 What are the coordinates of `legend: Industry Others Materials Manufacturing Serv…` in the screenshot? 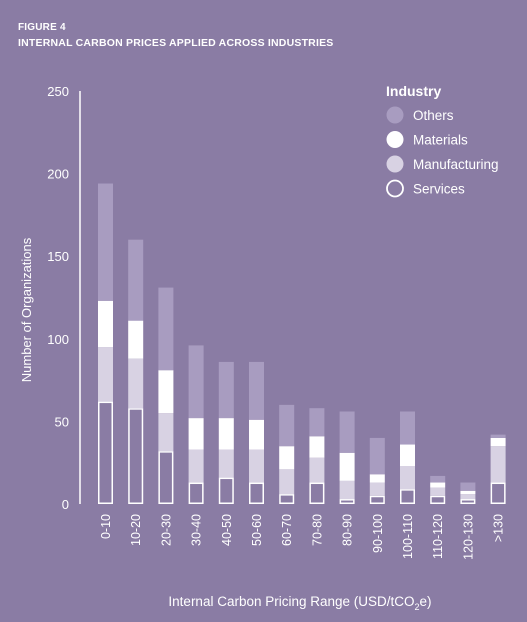 It's located at (442, 140).